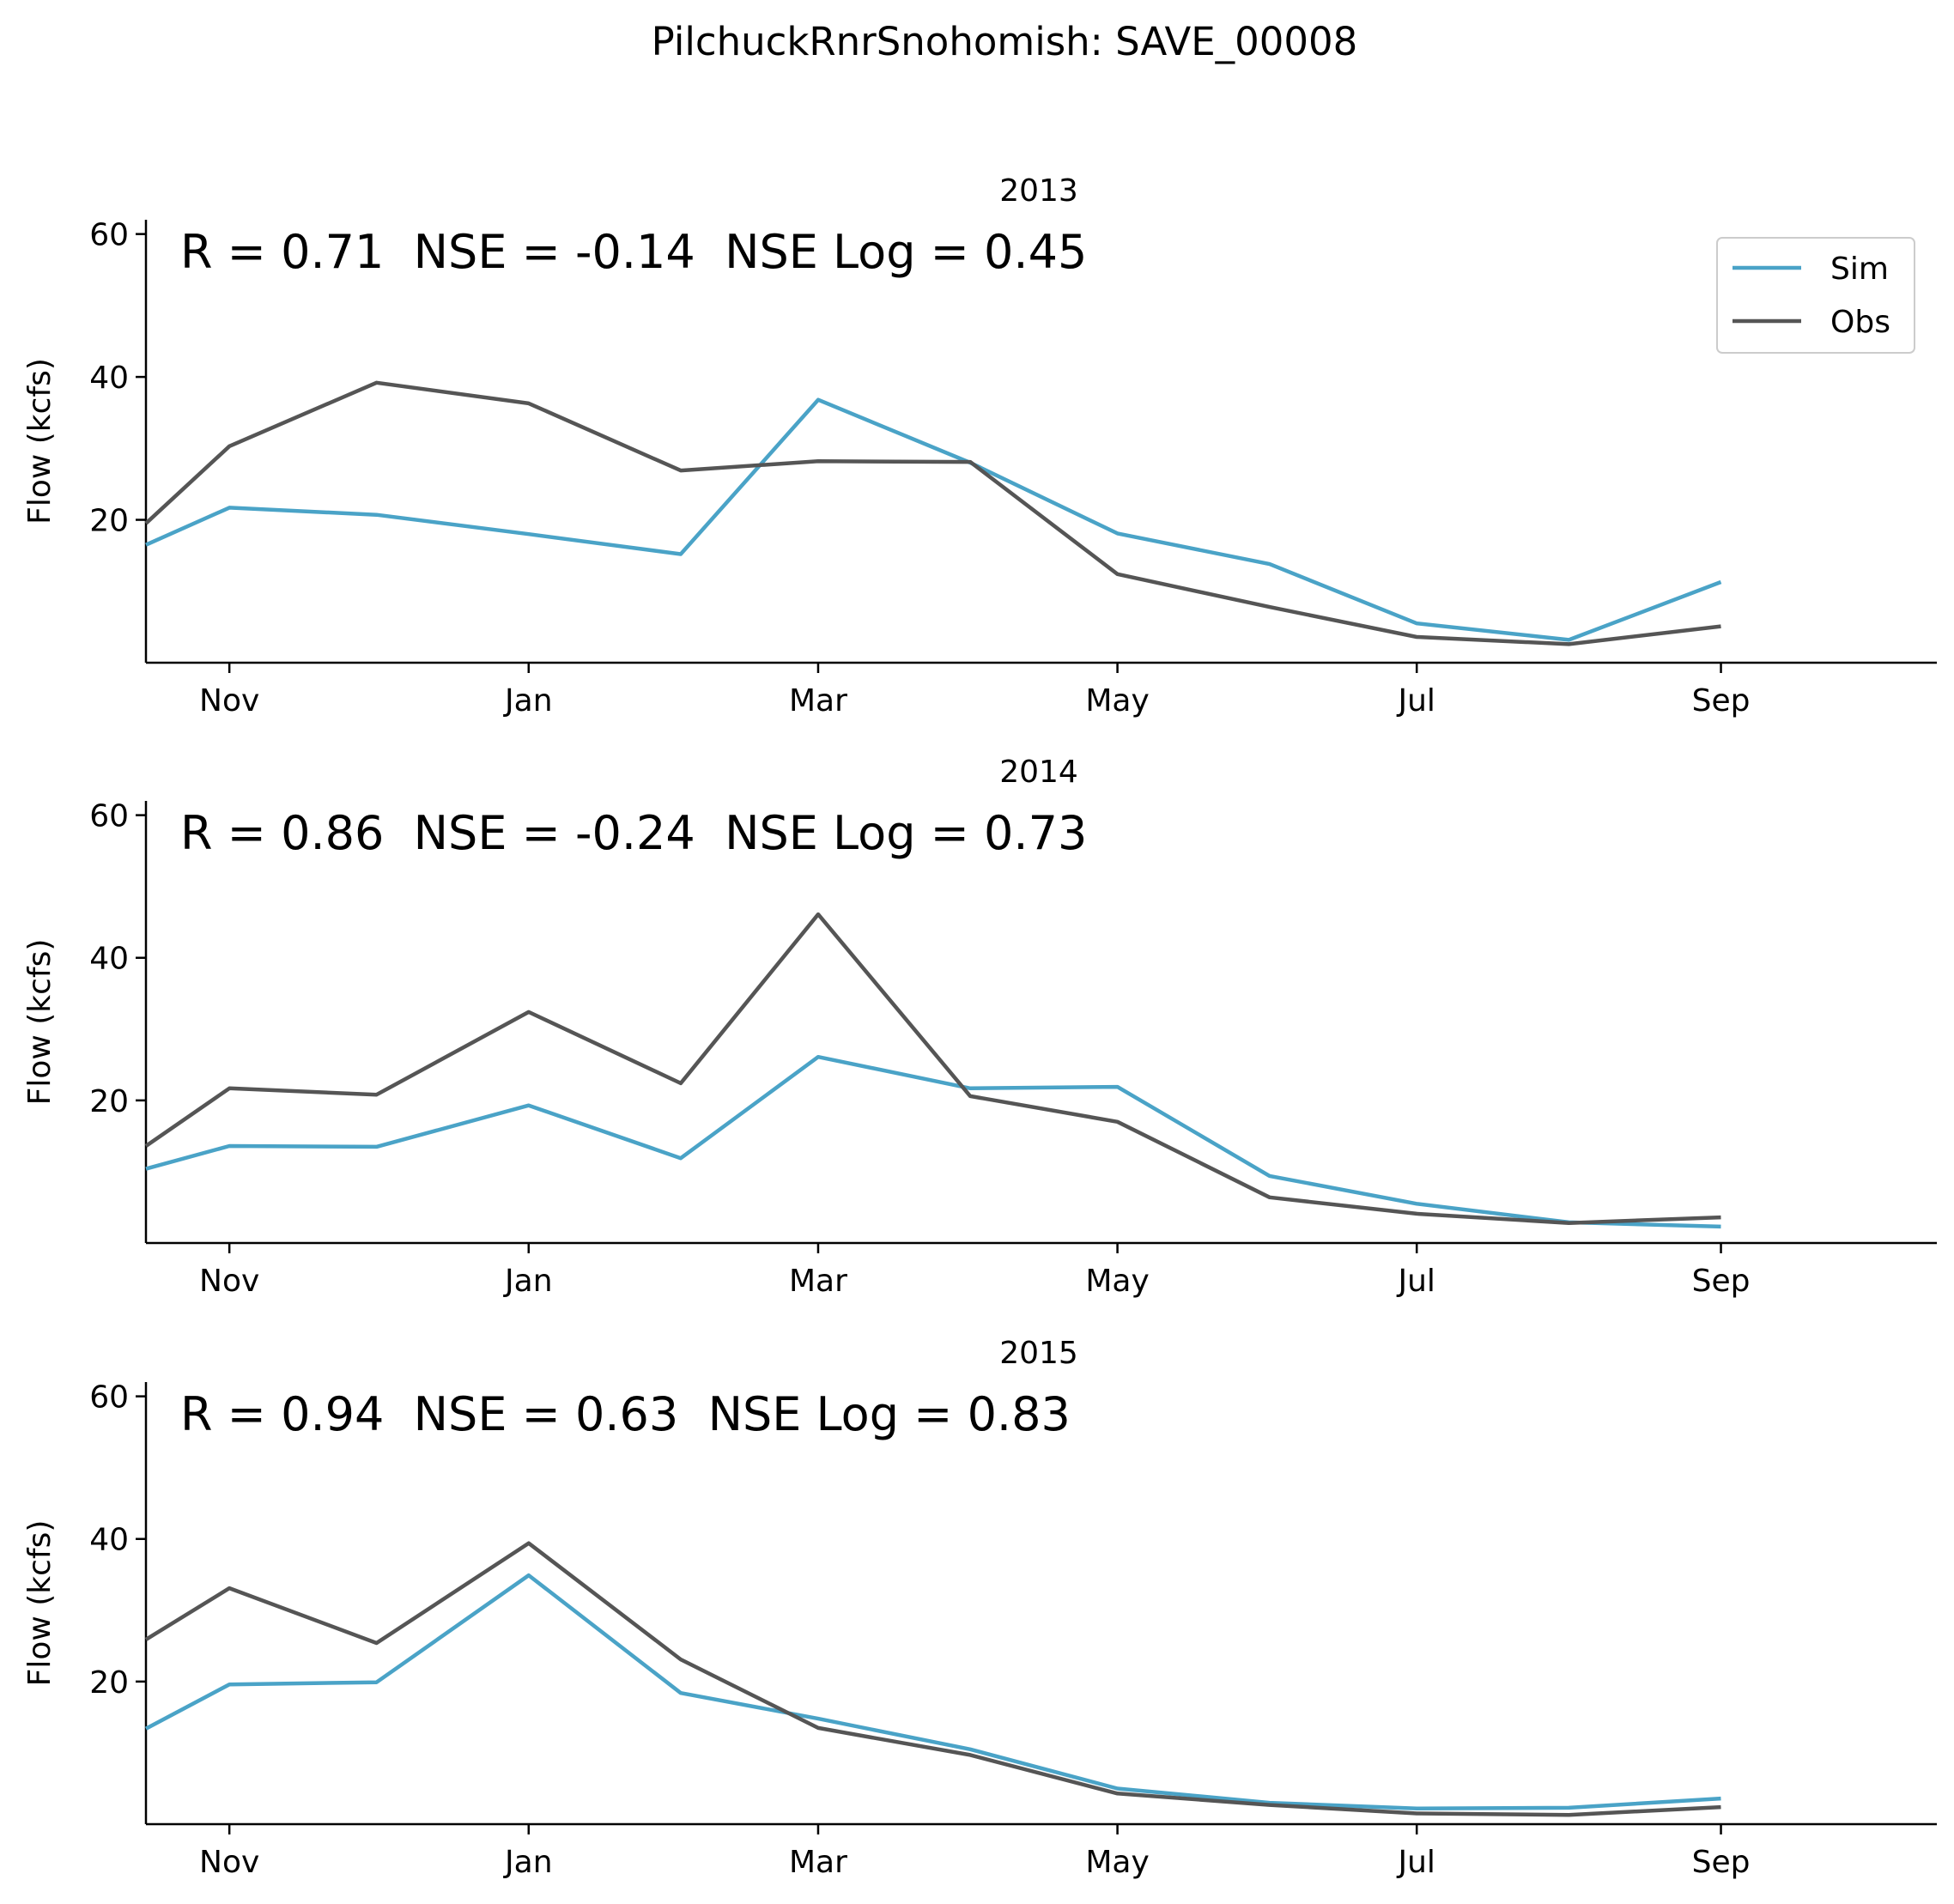 Image resolution: width=1954 pixels, height=1904 pixels. Describe the element at coordinates (1038, 773) in the screenshot. I see `panel-title: 2014` at that location.